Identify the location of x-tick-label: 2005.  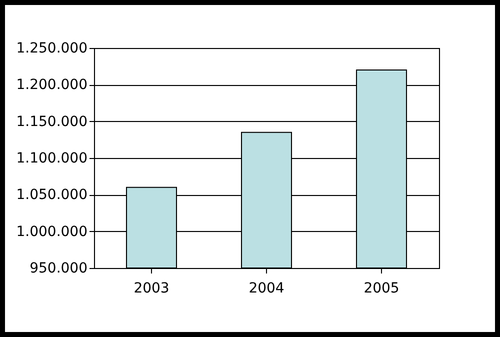
(382, 288).